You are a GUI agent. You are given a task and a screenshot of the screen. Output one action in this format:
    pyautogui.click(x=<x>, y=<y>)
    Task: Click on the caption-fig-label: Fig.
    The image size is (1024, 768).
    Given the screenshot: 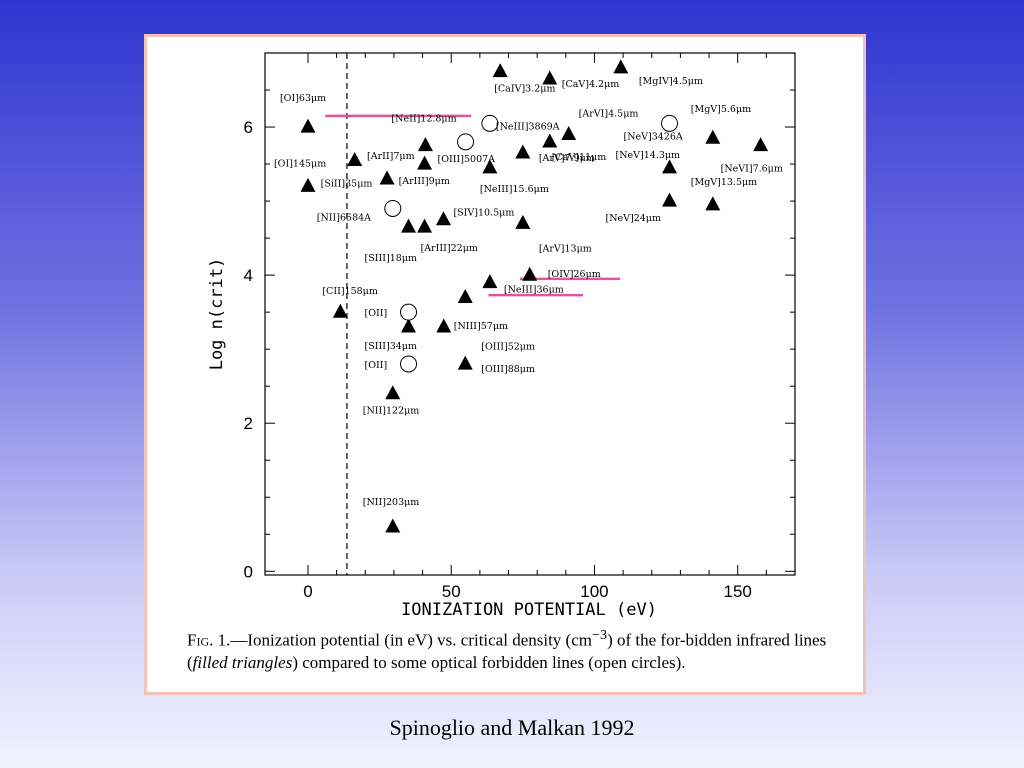 What is the action you would take?
    pyautogui.click(x=200, y=640)
    